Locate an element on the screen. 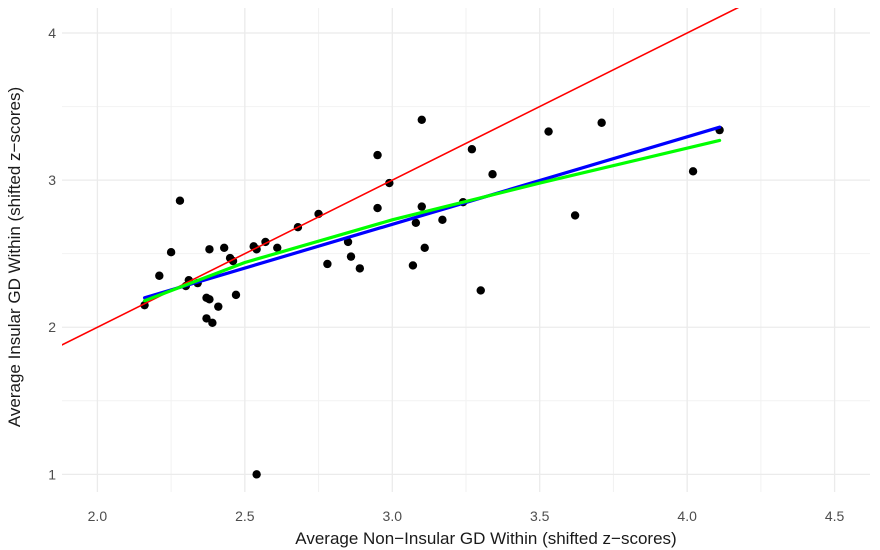 Image resolution: width=880 pixels, height=550 pixels. x-tick-label: 4.0 is located at coordinates (687, 516).